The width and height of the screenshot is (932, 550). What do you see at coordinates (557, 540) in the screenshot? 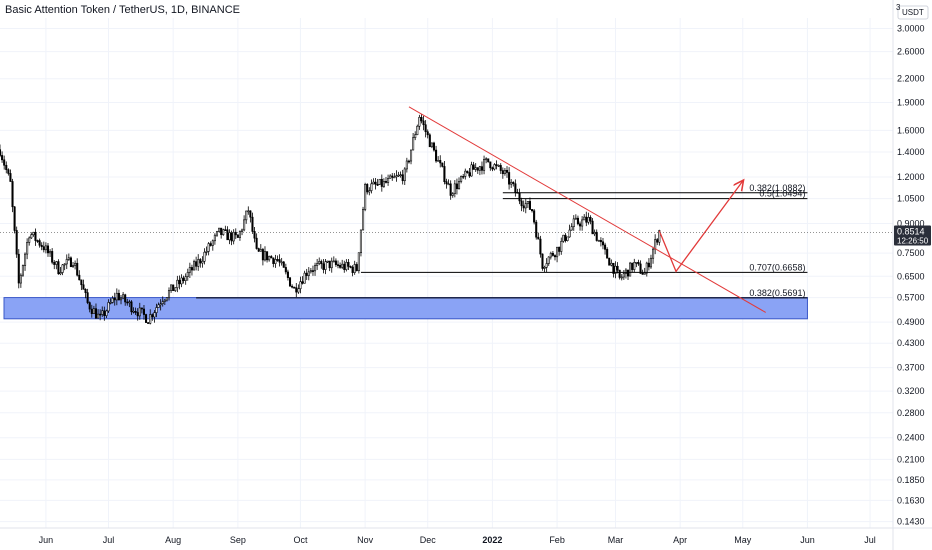
I see `x-tick-label: Feb` at bounding box center [557, 540].